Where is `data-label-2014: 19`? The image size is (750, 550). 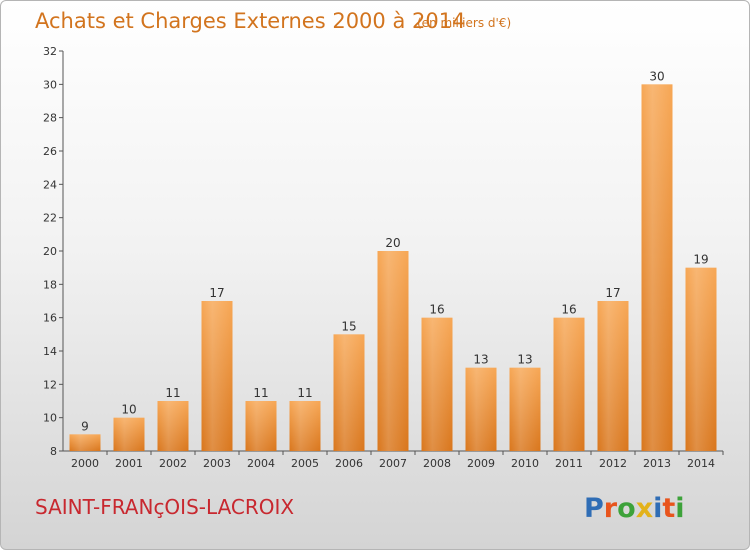 data-label-2014: 19 is located at coordinates (700, 260).